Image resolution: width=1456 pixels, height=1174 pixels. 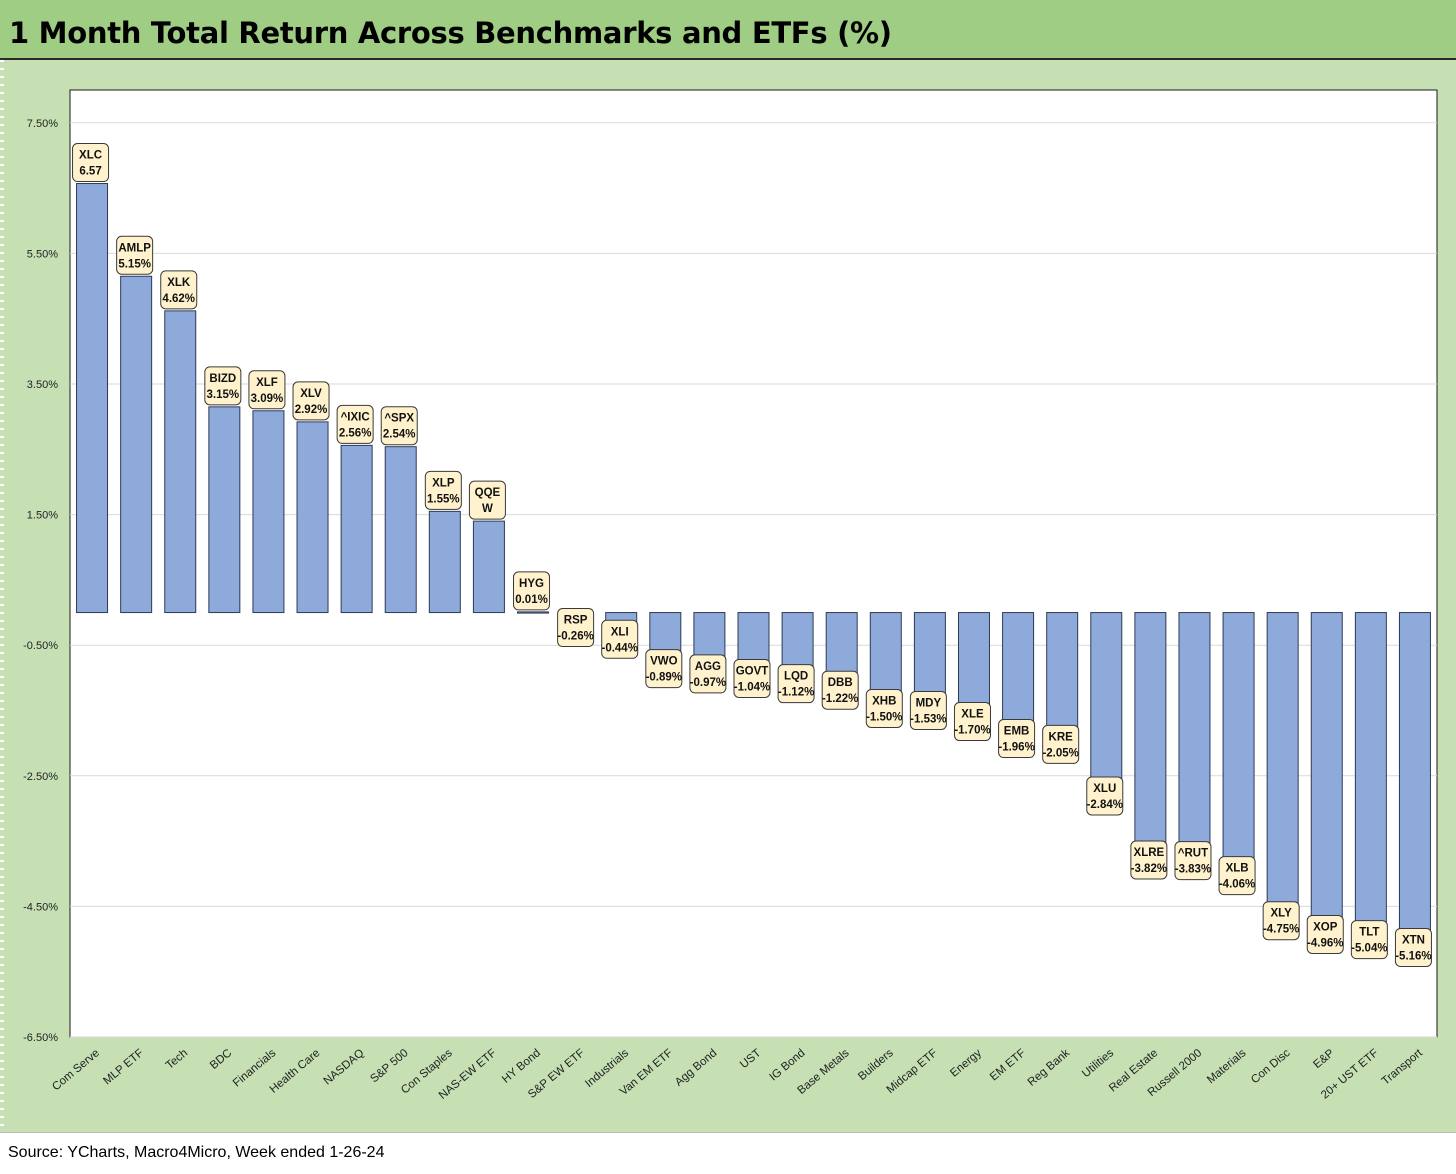 I want to click on x-tick-label: MLP ETF, so click(x=123, y=1067).